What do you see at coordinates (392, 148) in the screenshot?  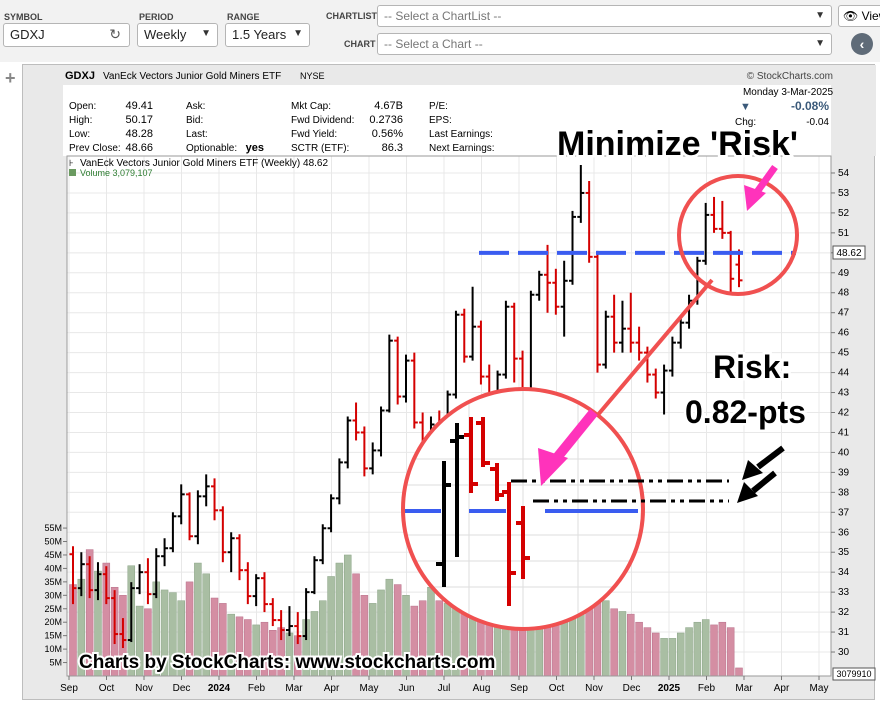 I see `stat-value: 86.3` at bounding box center [392, 148].